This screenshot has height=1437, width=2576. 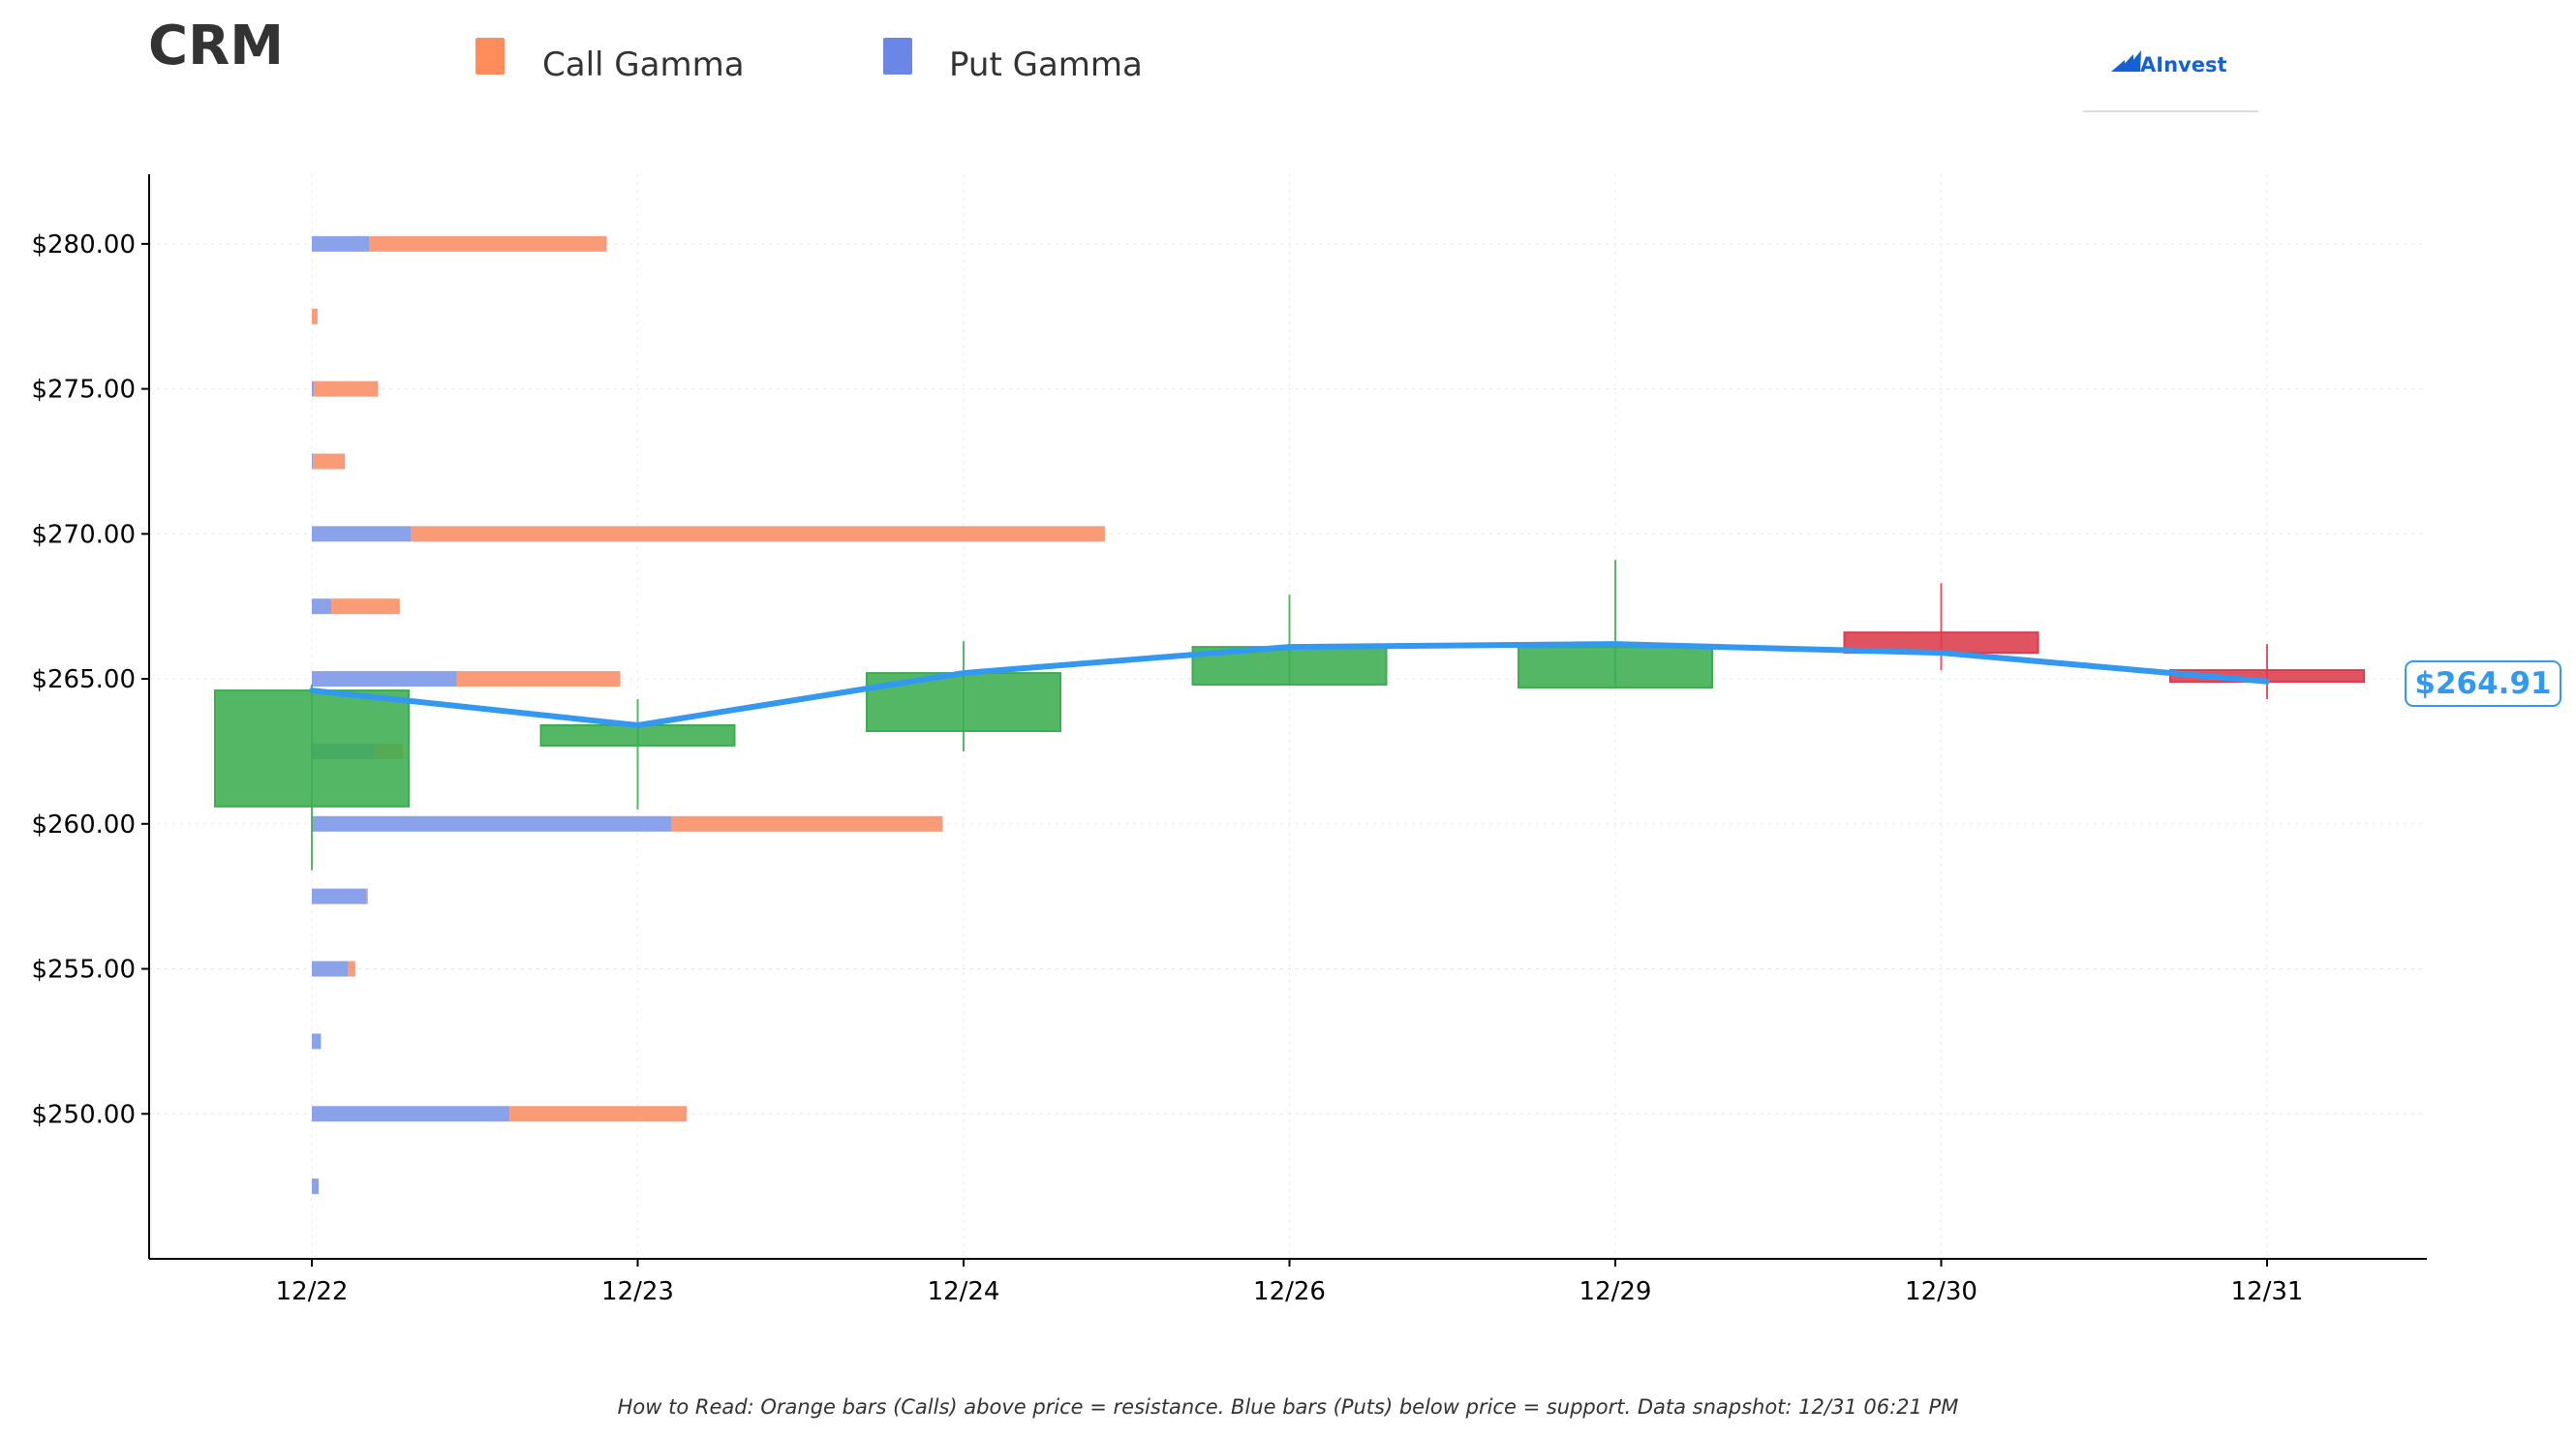 What do you see at coordinates (83, 679) in the screenshot?
I see `y-tick-label: $265.00` at bounding box center [83, 679].